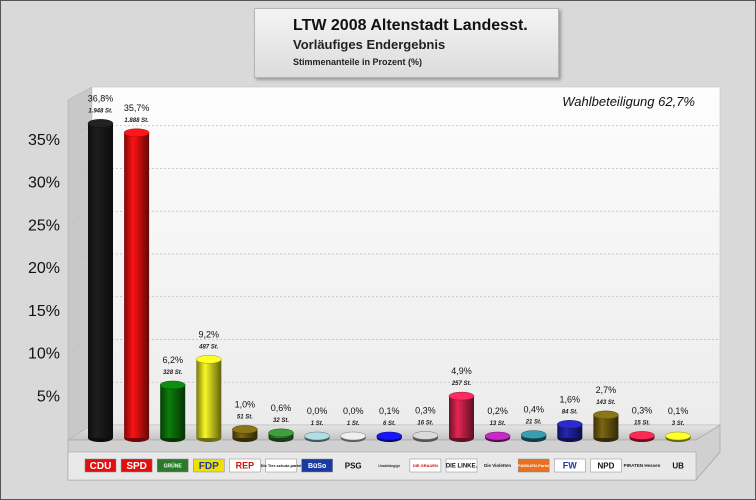 The image size is (756, 500). What do you see at coordinates (606, 403) in the screenshot?
I see `bar-votes-label: 143 St.` at bounding box center [606, 403].